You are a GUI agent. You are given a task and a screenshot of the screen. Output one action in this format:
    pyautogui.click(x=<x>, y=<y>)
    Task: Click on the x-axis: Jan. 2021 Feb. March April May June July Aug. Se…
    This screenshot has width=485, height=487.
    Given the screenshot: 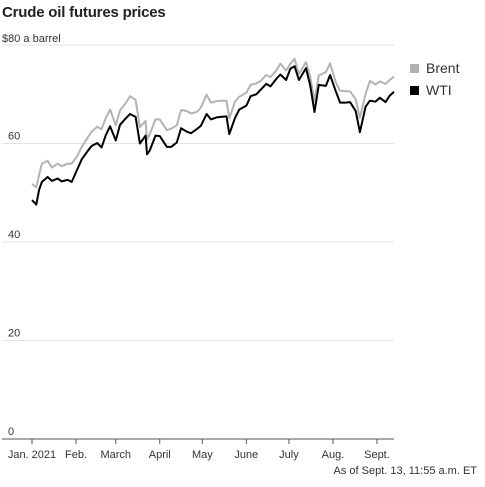 What is the action you would take?
    pyautogui.click(x=198, y=449)
    